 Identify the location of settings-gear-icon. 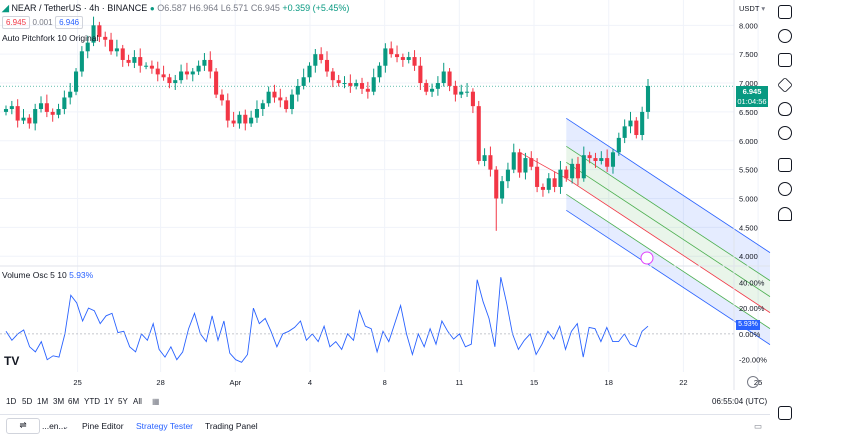
(753, 382).